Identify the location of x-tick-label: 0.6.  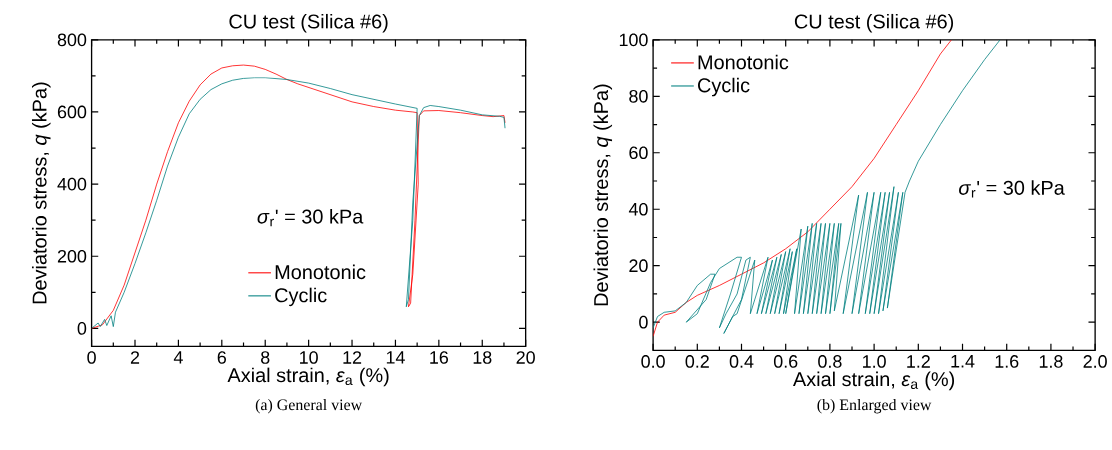
(785, 361).